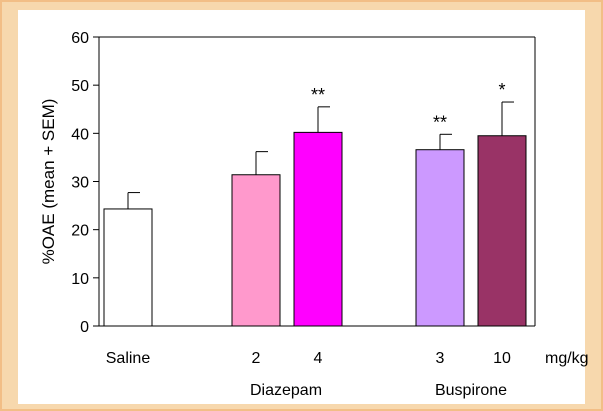 Image resolution: width=603 pixels, height=411 pixels. What do you see at coordinates (80, 86) in the screenshot?
I see `y-tick-label: 50` at bounding box center [80, 86].